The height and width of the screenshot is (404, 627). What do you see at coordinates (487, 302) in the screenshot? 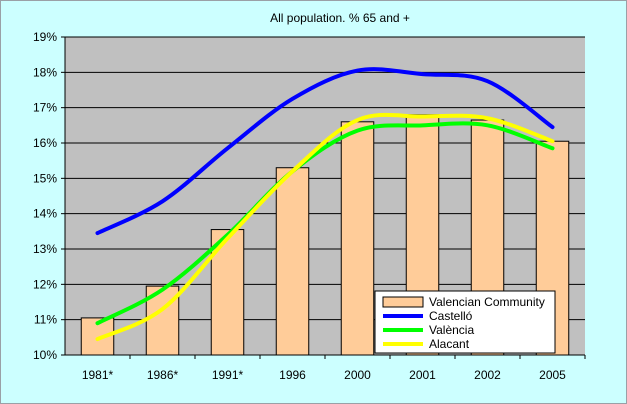
I see `legend-label: Valencian Community` at bounding box center [487, 302].